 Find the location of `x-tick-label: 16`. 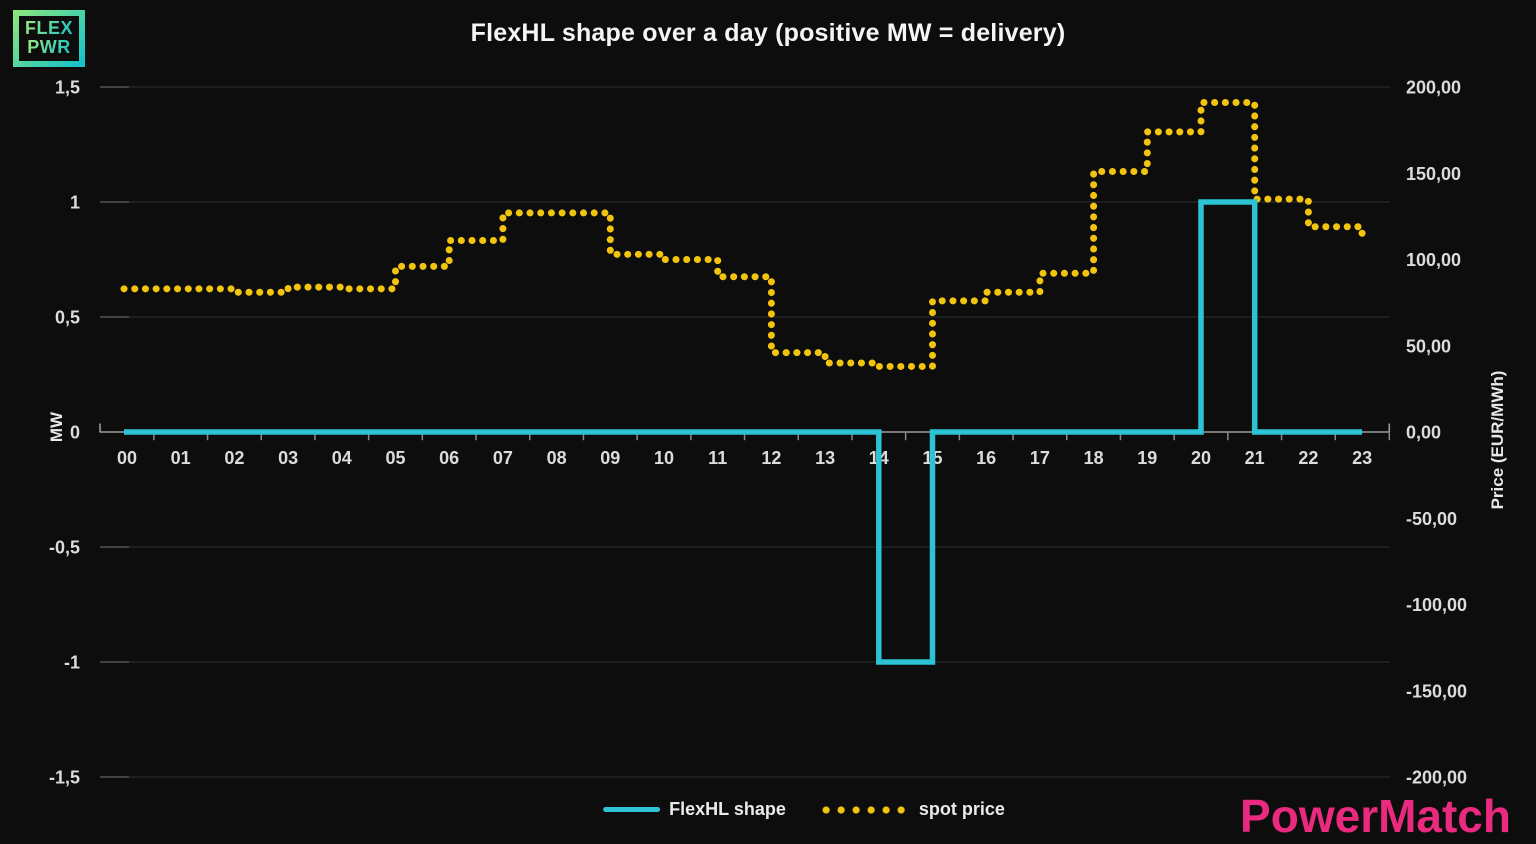

x-tick-label: 16 is located at coordinates (986, 458).